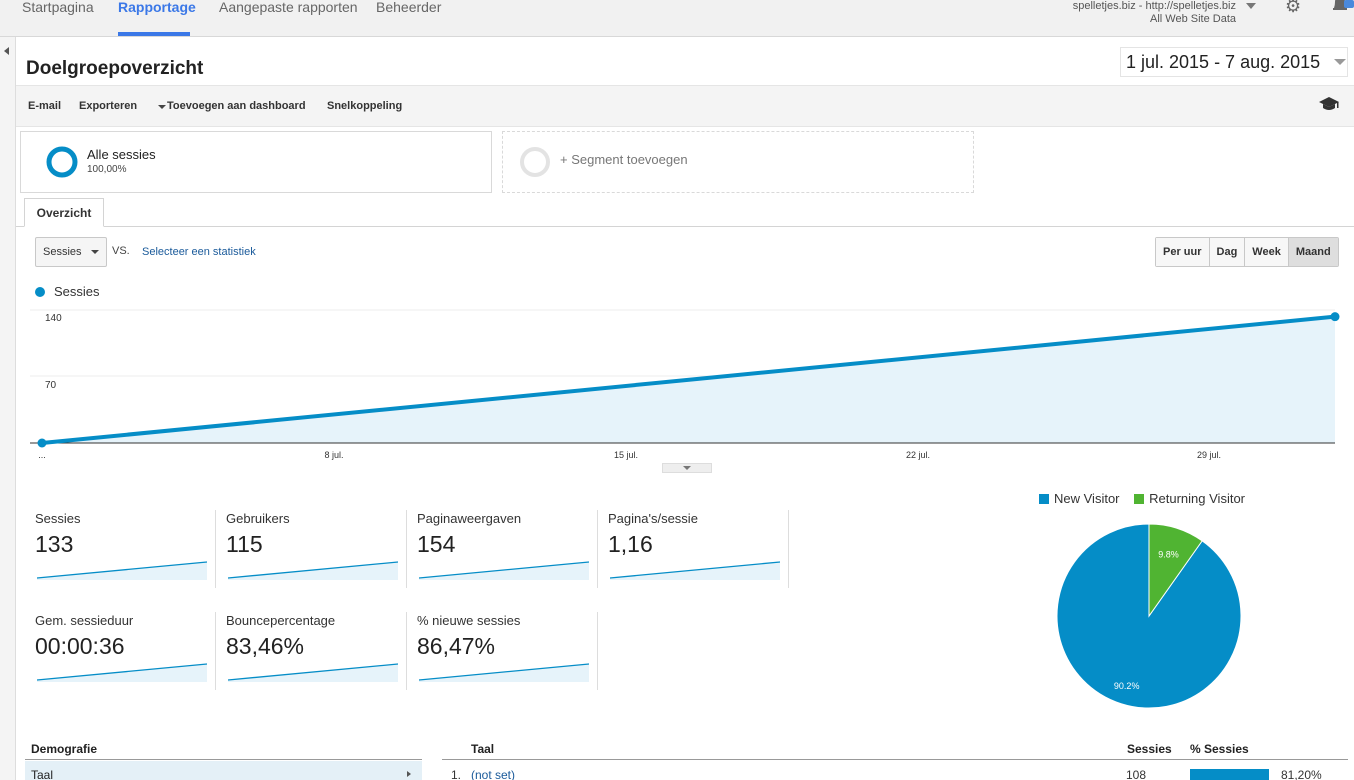  What do you see at coordinates (64, 212) in the screenshot?
I see `tab-overview: Overzicht` at bounding box center [64, 212].